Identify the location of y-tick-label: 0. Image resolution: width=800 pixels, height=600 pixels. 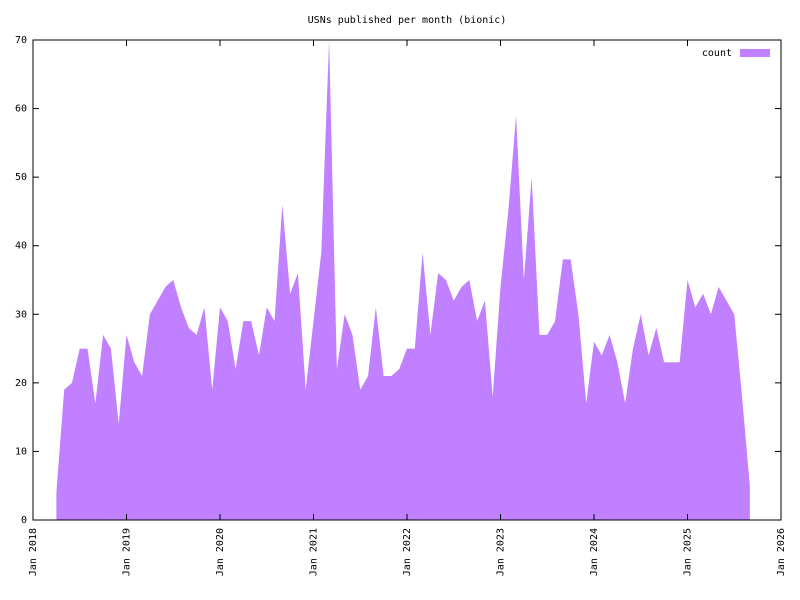
(24, 520).